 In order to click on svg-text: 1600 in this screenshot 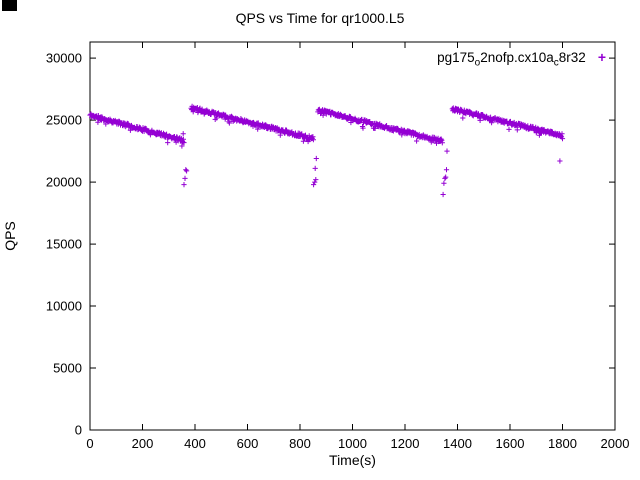, I will do `click(510, 443)`.